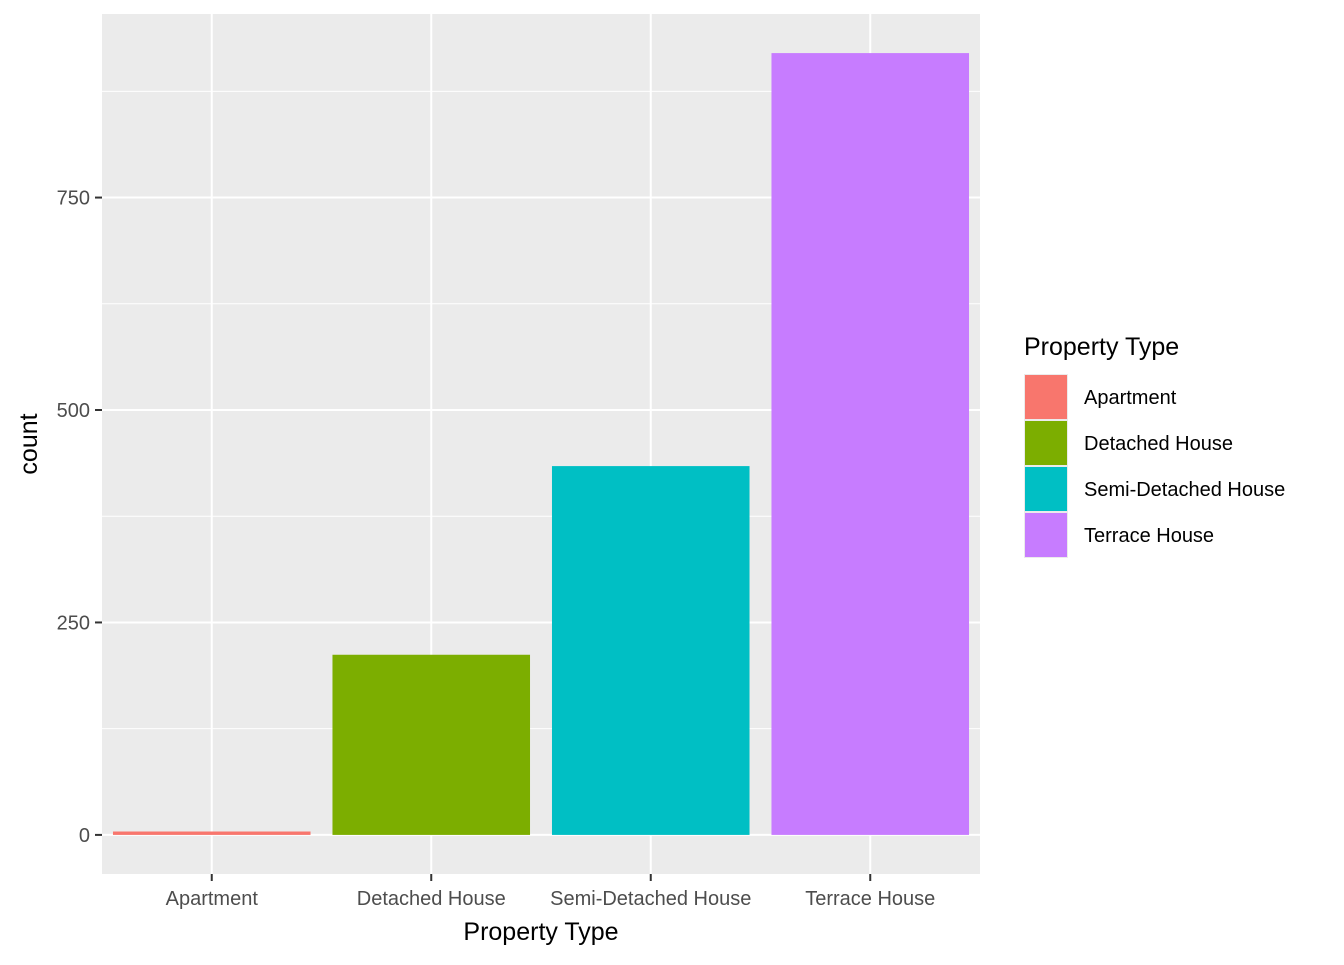  What do you see at coordinates (73, 411) in the screenshot?
I see `y-tick-label: 500` at bounding box center [73, 411].